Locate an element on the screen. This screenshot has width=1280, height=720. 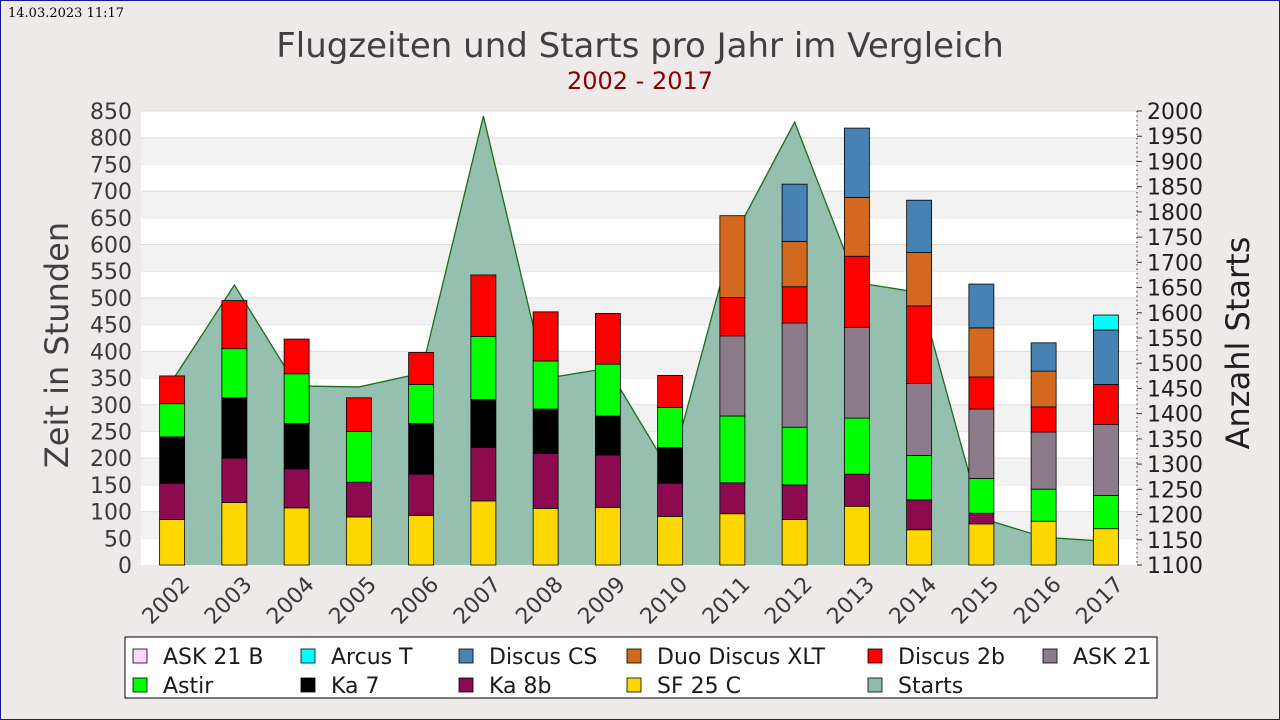
y-tick-label: 100 is located at coordinates (111, 513).